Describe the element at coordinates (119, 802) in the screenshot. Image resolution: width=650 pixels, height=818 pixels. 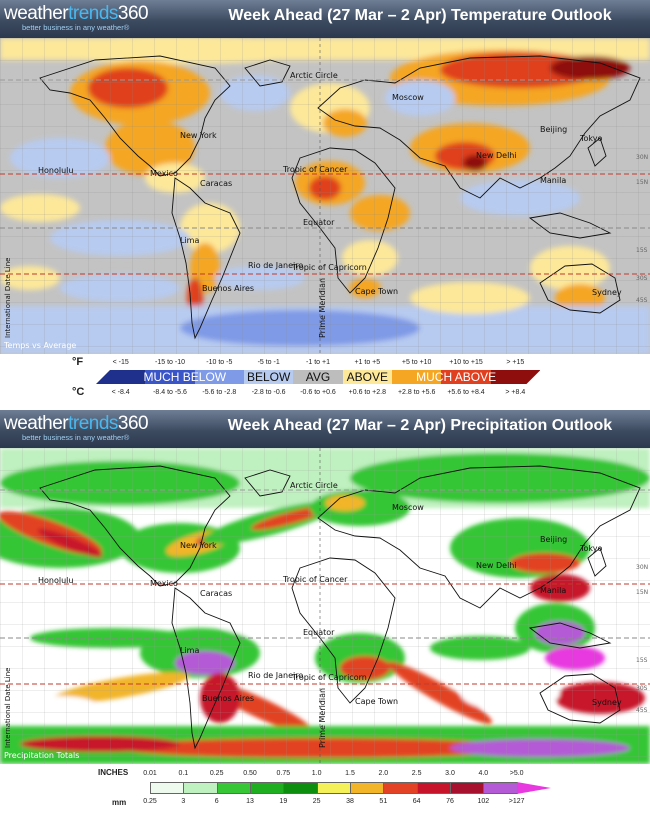
I see `unit-mm: mm` at that location.